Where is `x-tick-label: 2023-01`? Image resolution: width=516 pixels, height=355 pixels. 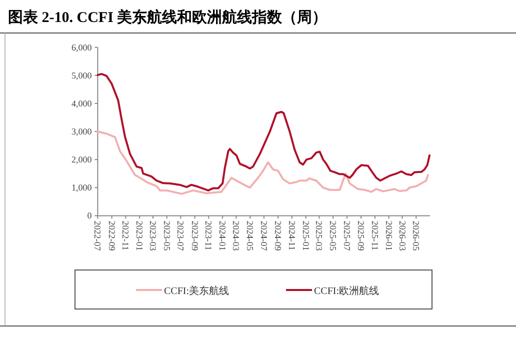 x-tick-label: 2023-01 is located at coordinates (139, 235).